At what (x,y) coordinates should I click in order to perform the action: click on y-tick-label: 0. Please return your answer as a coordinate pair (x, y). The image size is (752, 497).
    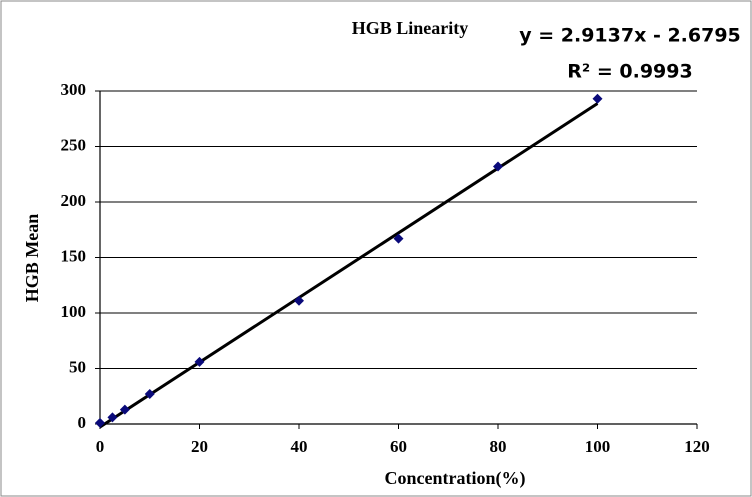
    Looking at the image, I should click on (82, 422).